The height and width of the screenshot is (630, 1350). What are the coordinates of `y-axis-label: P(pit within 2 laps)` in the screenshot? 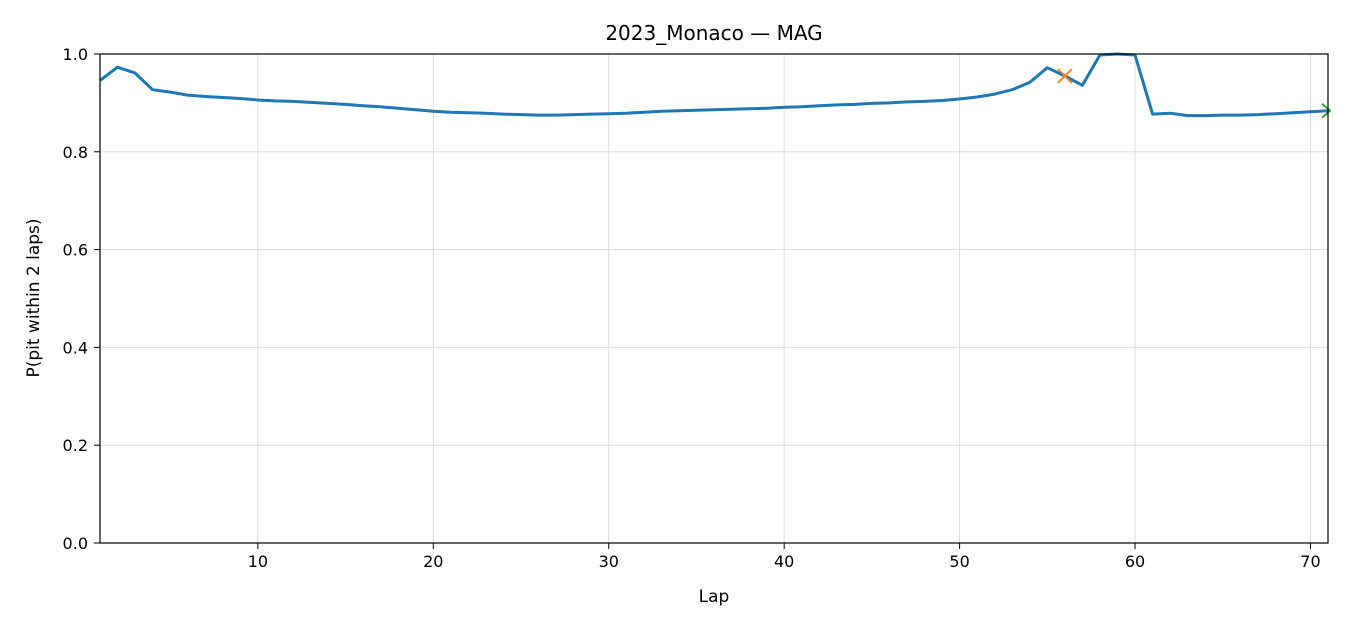 It's located at (34, 297).